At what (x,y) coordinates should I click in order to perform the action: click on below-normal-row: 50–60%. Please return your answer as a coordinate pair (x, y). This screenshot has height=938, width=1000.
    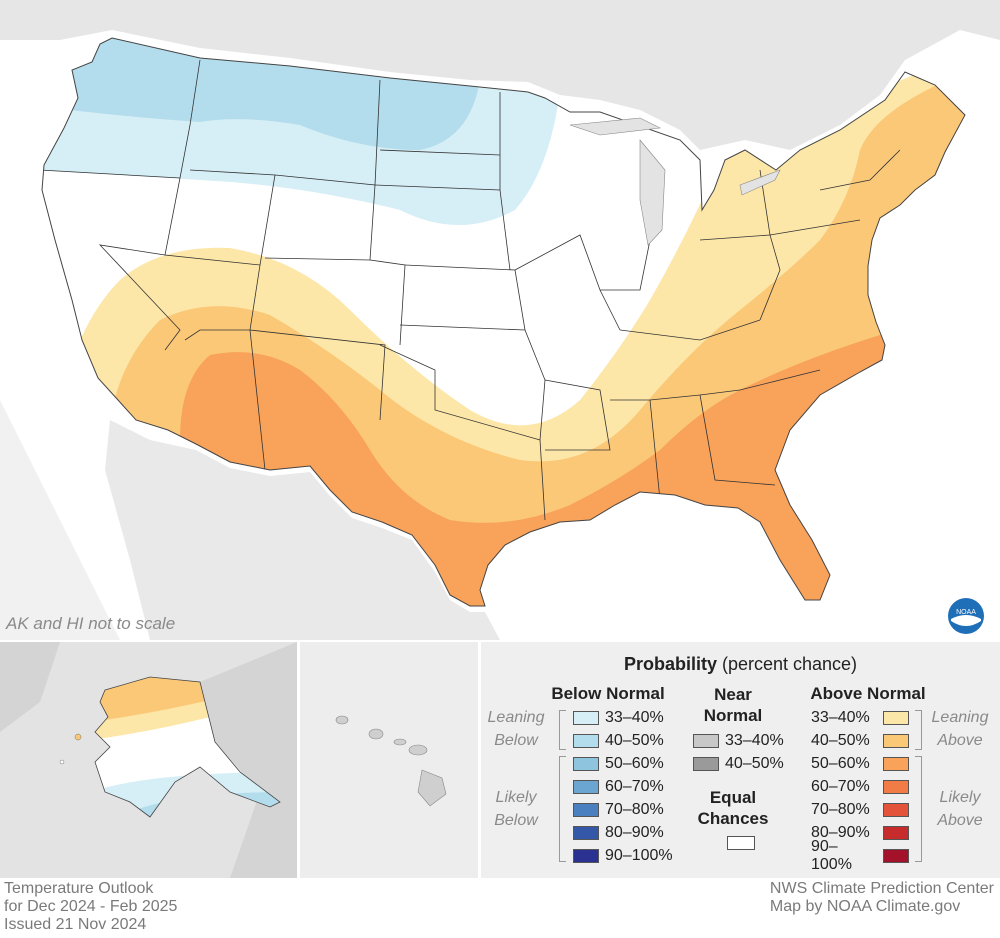
    Looking at the image, I should click on (618, 764).